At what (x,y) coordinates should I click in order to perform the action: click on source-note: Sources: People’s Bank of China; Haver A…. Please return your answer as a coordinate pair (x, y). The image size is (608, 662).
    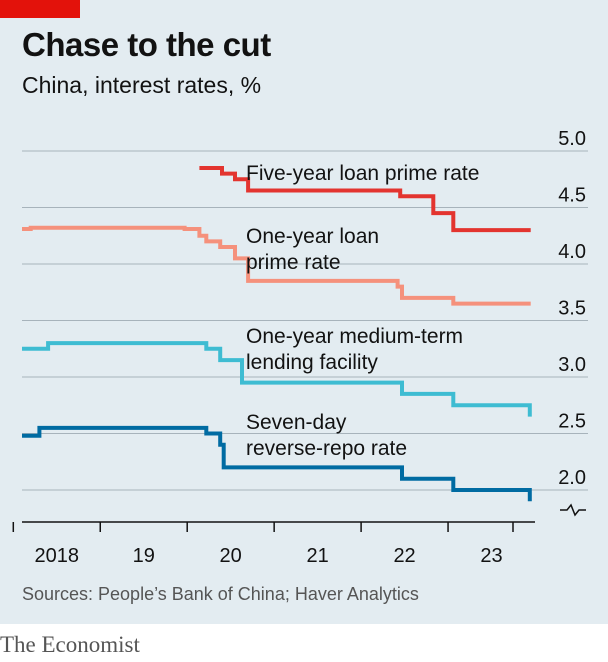
    Looking at the image, I should click on (220, 594).